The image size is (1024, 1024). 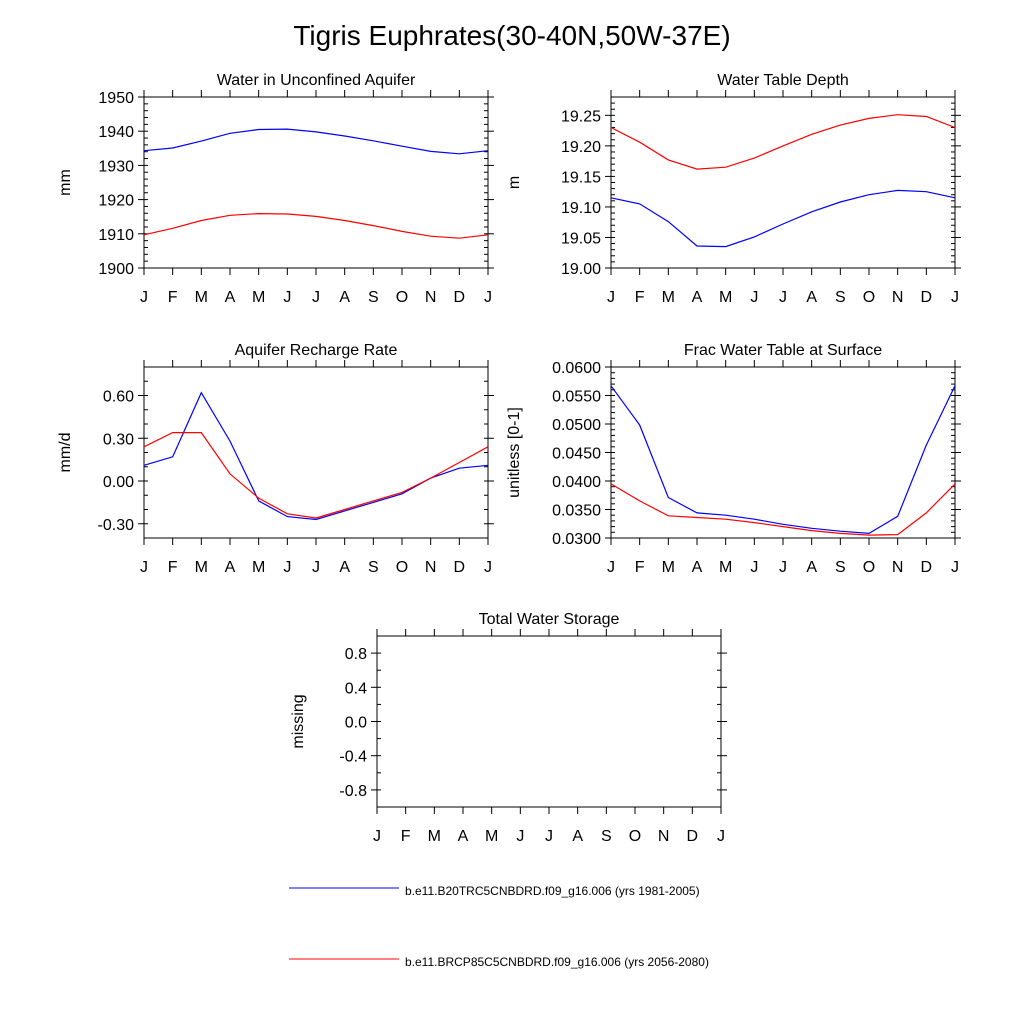 I want to click on y-axis-label: mm, so click(x=65, y=182).